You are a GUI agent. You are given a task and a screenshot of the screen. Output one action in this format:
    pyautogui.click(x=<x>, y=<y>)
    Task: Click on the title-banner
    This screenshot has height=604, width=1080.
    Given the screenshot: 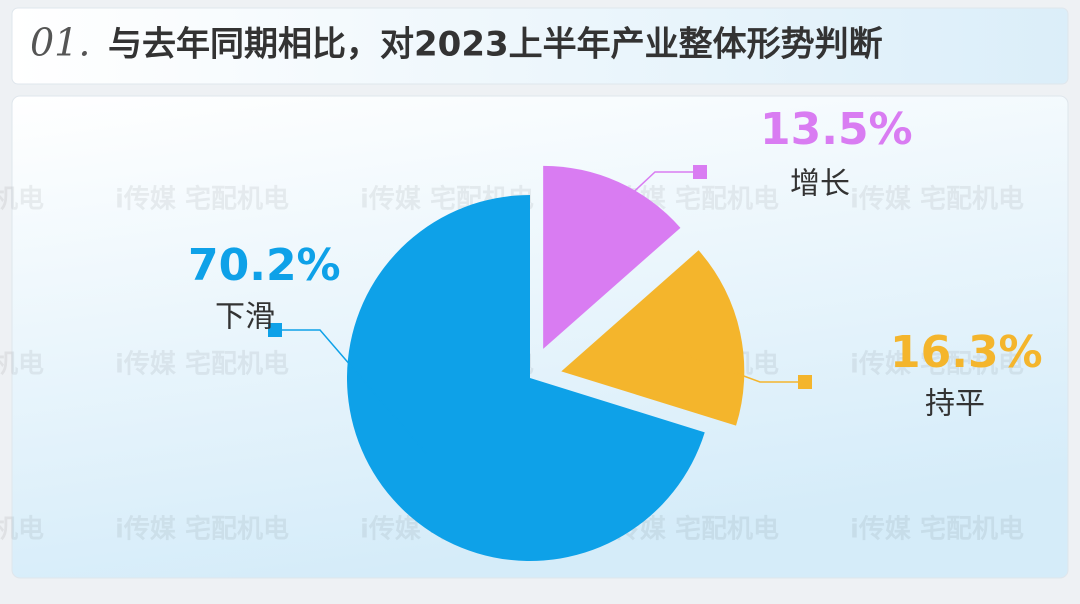 What is the action you would take?
    pyautogui.click(x=540, y=46)
    